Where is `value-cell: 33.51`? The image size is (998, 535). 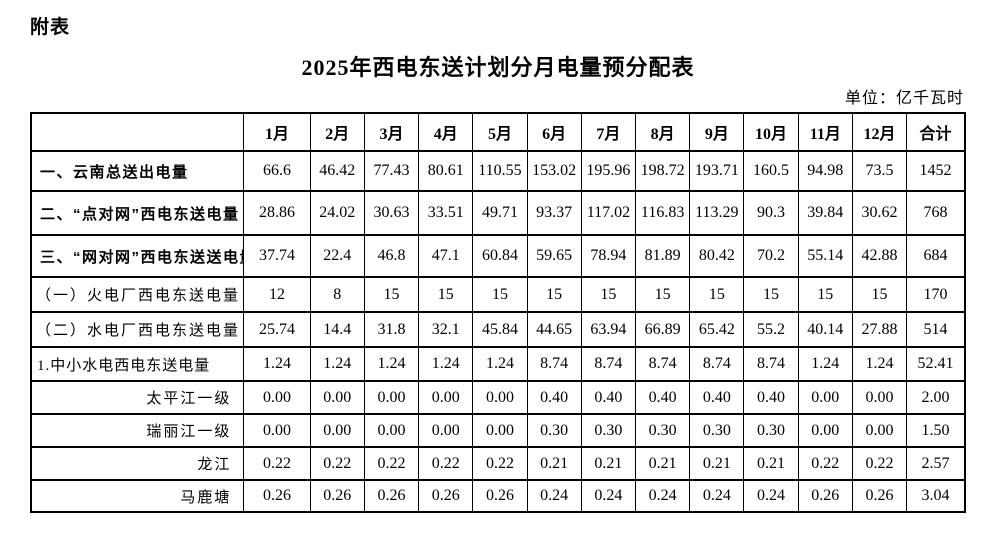
value-cell: 33.51 is located at coordinates (446, 213).